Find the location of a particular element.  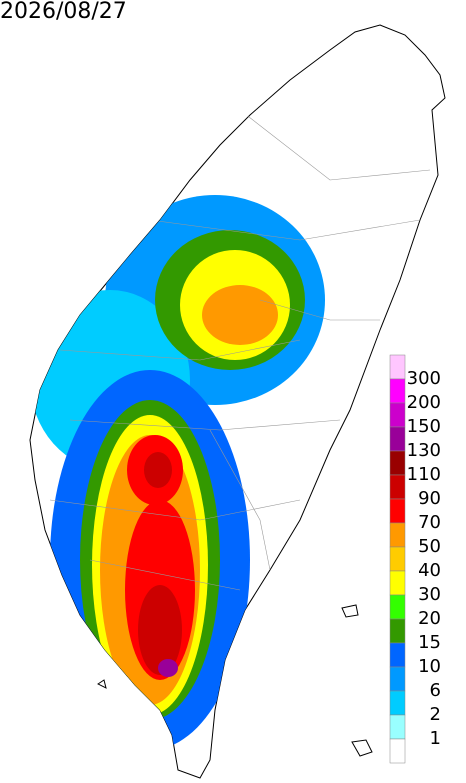

legend-label: 1 is located at coordinates (435, 738).